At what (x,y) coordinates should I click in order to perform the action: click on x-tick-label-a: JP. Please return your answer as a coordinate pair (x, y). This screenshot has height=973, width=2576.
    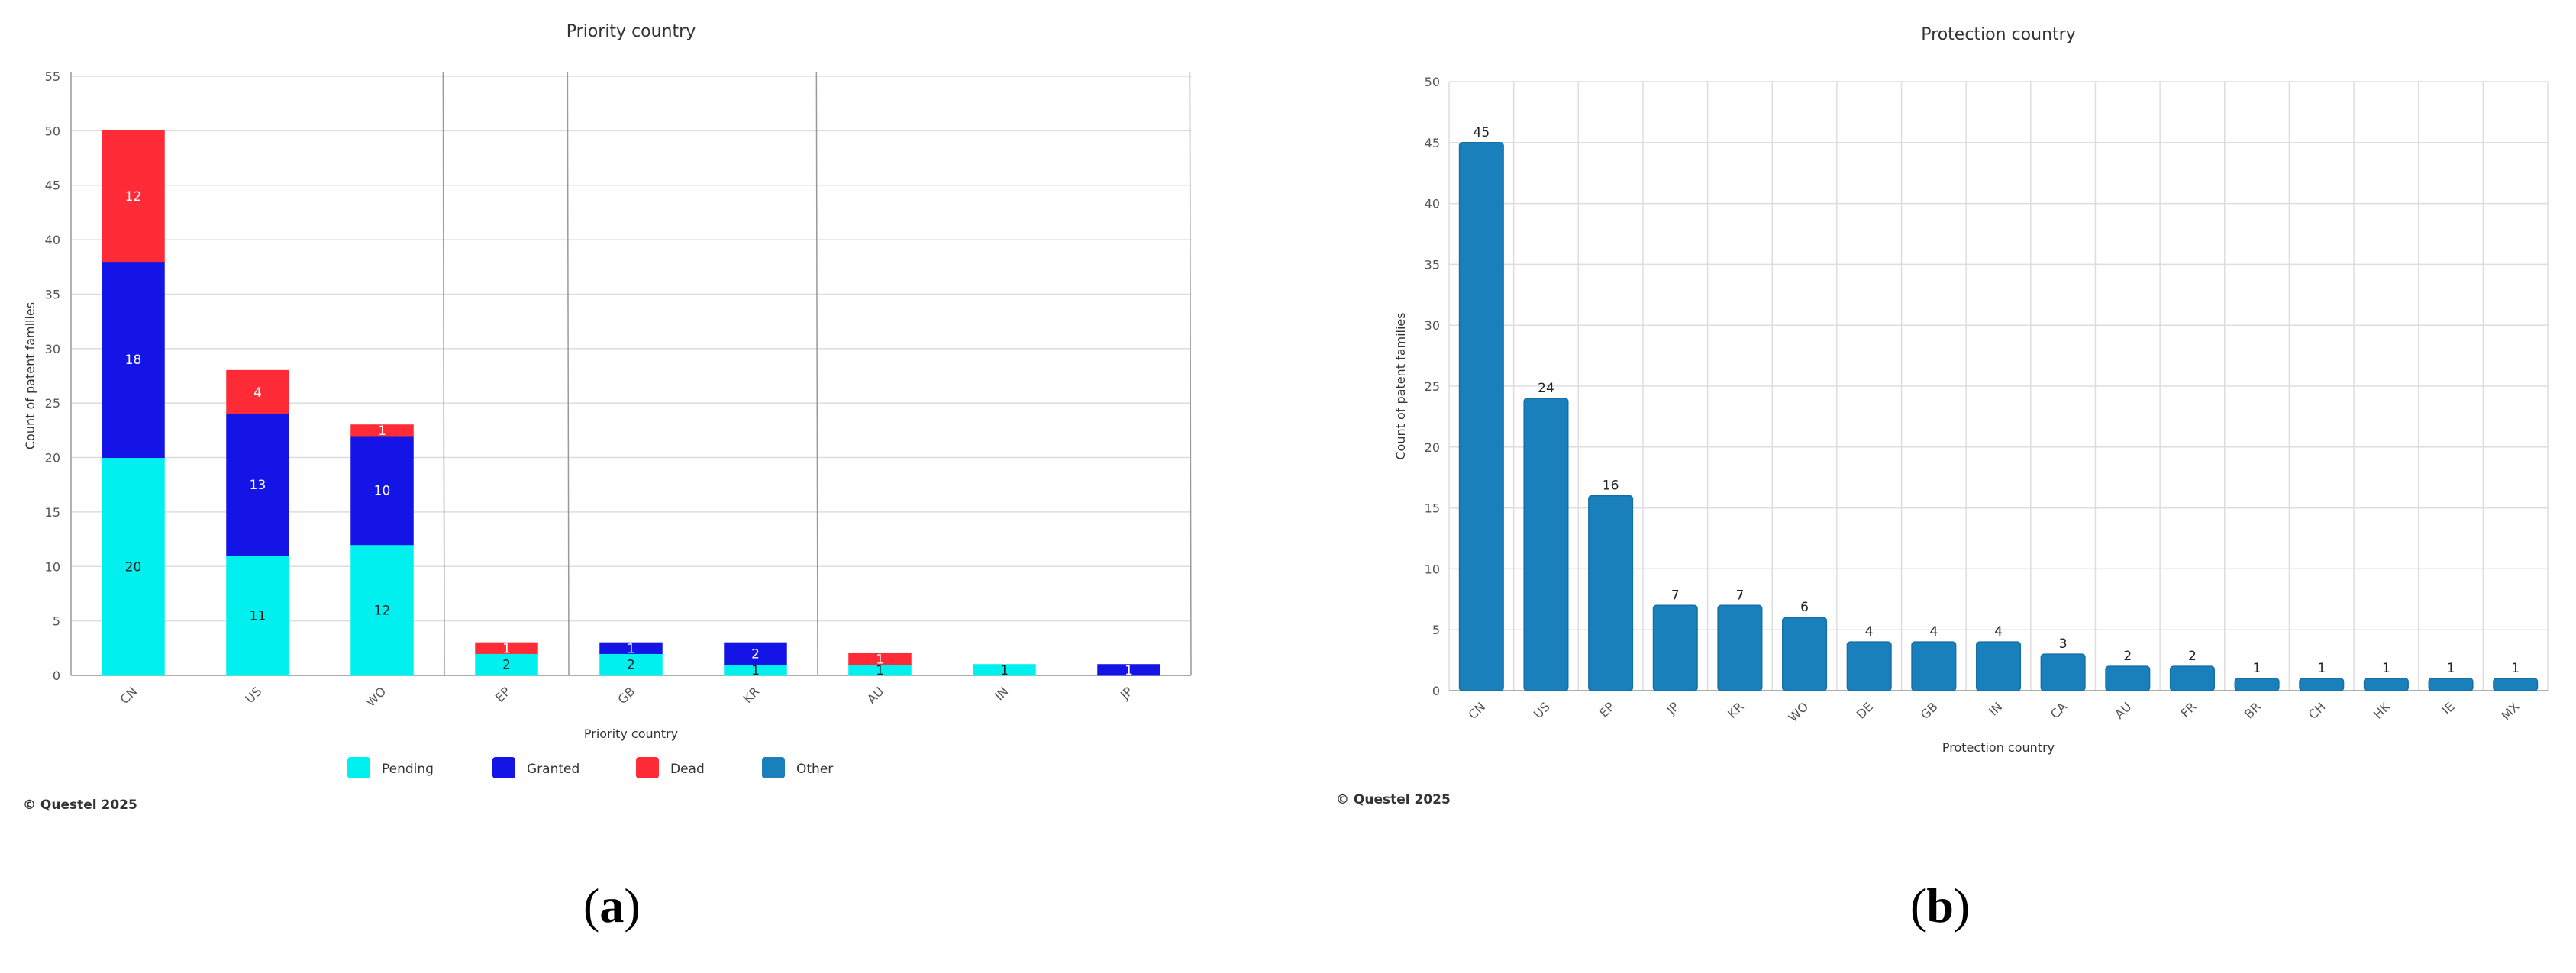
    Looking at the image, I should click on (1126, 693).